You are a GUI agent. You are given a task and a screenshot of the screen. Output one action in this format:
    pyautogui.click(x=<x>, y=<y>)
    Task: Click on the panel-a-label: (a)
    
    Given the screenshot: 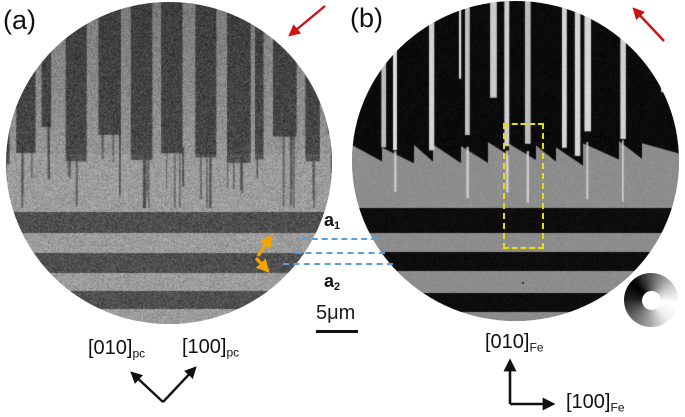 What is the action you would take?
    pyautogui.click(x=19, y=20)
    